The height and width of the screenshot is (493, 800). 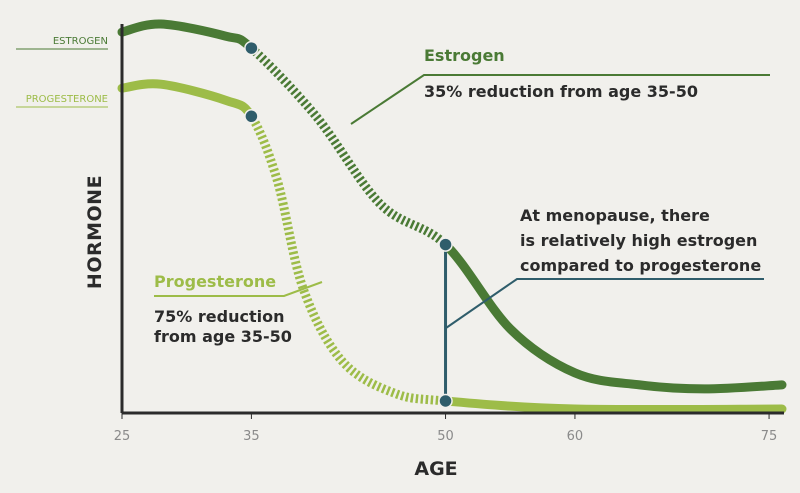 I want to click on menopause-annotation-line1: At menopause, there, so click(x=615, y=215).